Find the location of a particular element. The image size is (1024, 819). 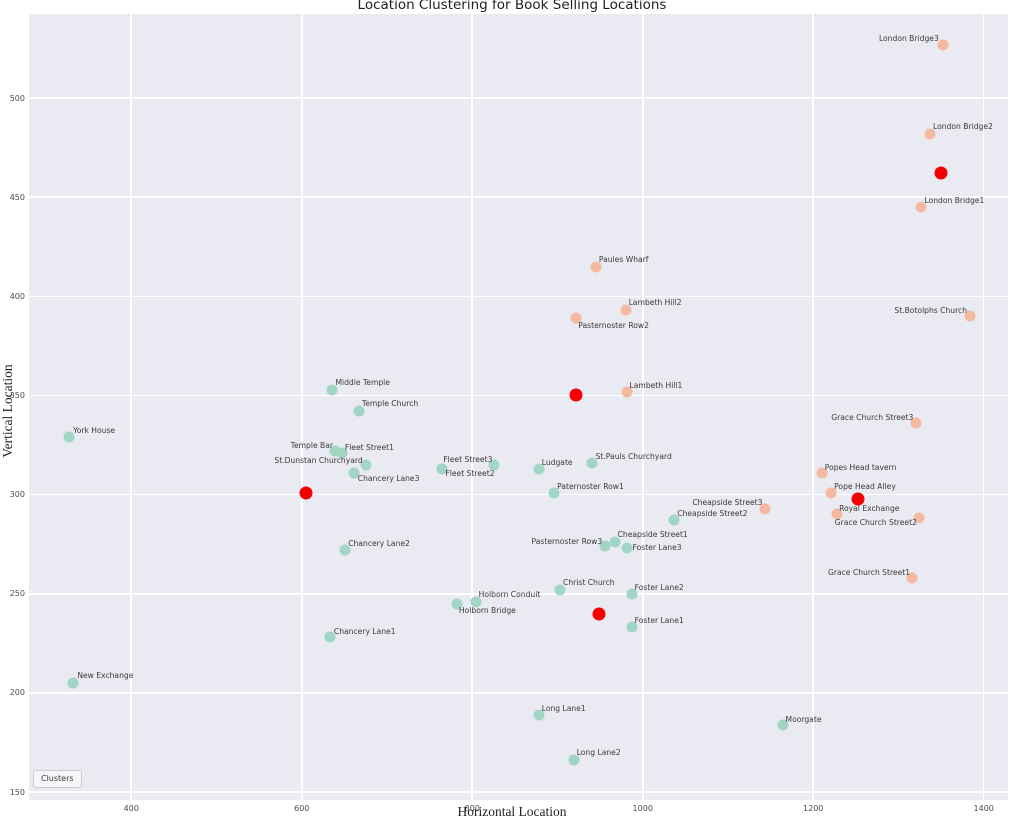

y-tick-label: 400 is located at coordinates (17, 296).